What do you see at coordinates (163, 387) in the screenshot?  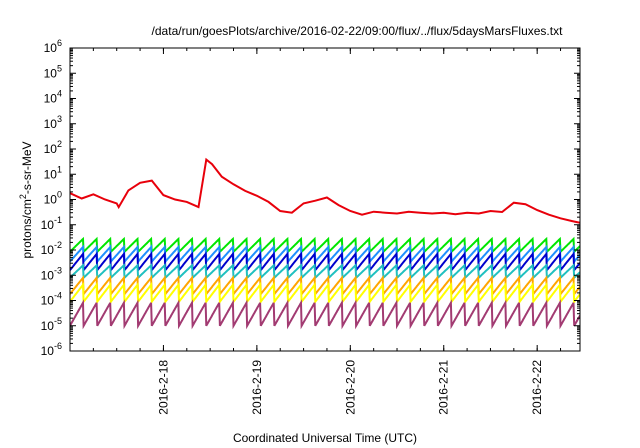 I see `x-tick-label: 2016-2-18` at bounding box center [163, 387].